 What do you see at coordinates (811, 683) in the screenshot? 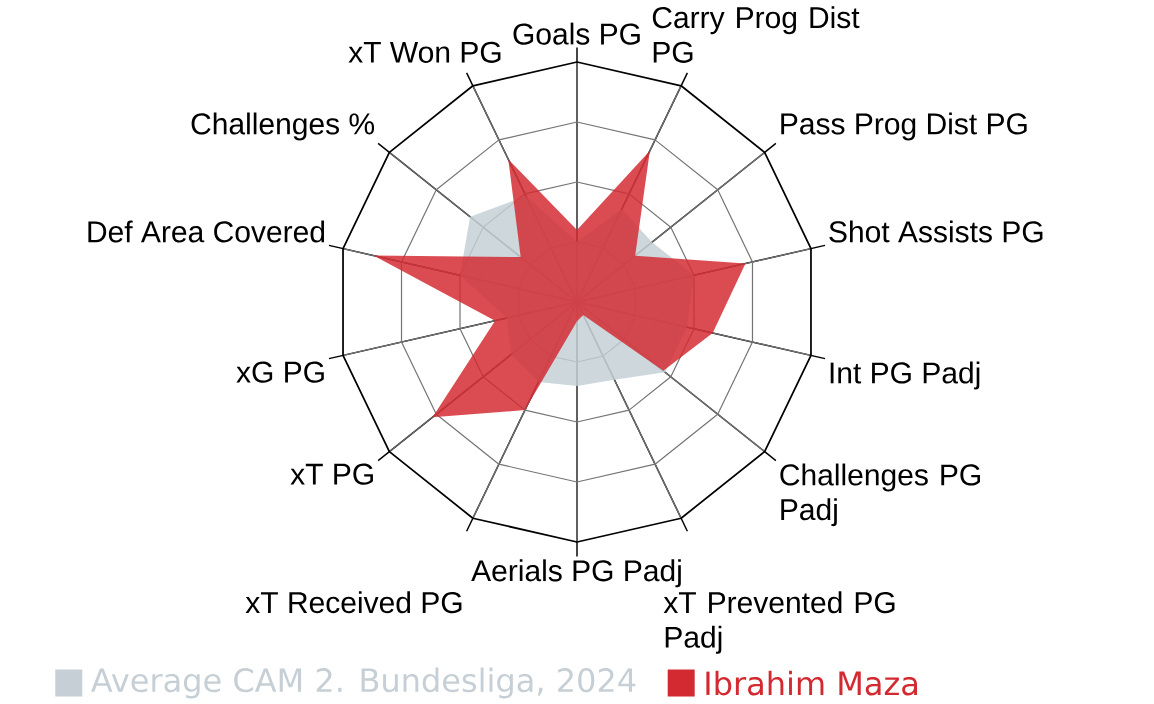
I see `legend-label: Ibrahim Maza` at bounding box center [811, 683].